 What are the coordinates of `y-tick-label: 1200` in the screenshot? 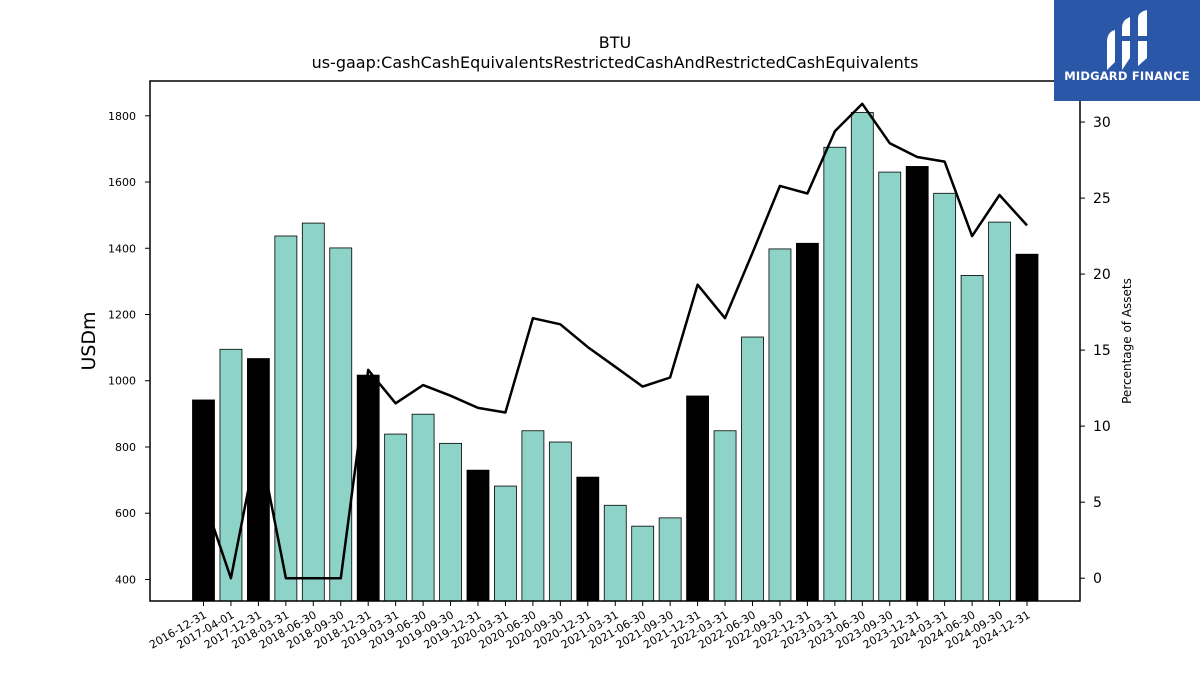 It's located at (122, 315).